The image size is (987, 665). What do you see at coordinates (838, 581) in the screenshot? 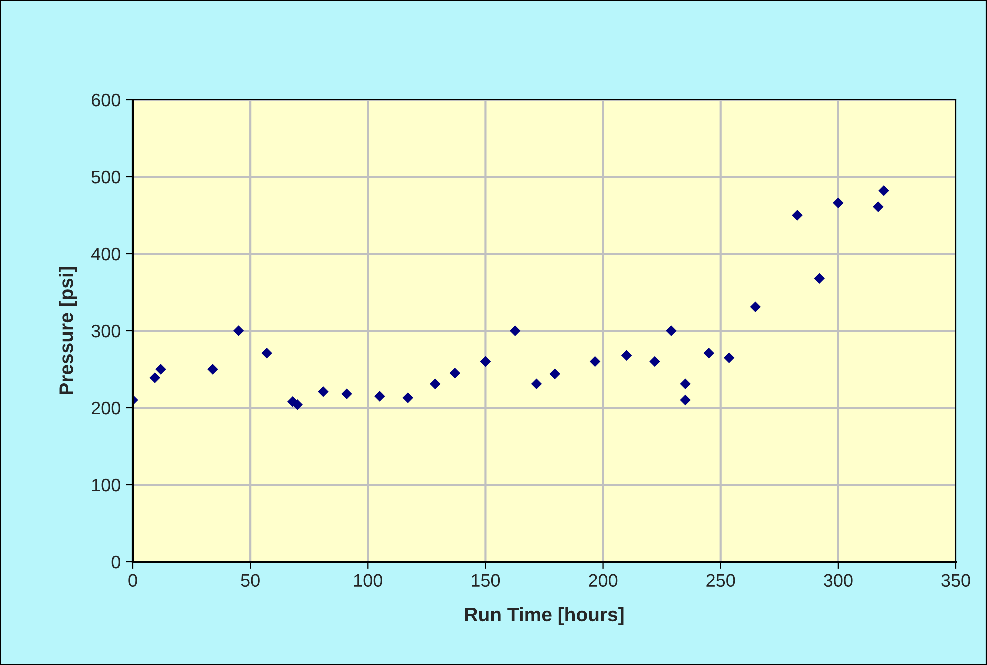
I see `x-tick-label: 300` at bounding box center [838, 581].